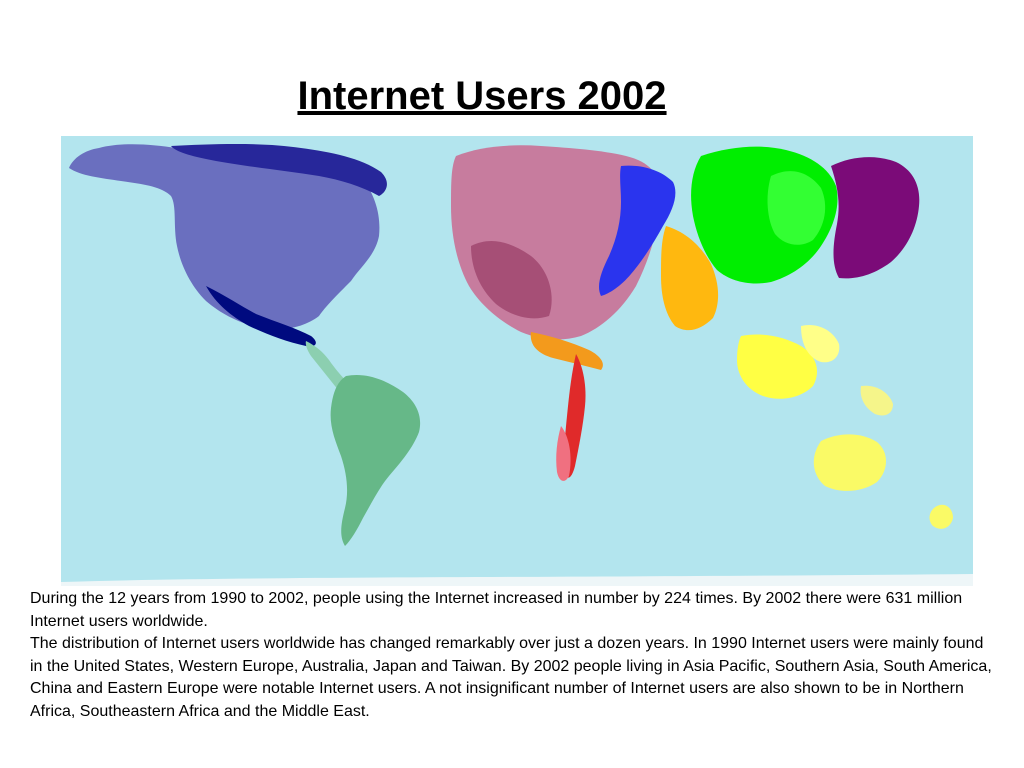  What do you see at coordinates (375, 460) in the screenshot?
I see `region-south-america` at bounding box center [375, 460].